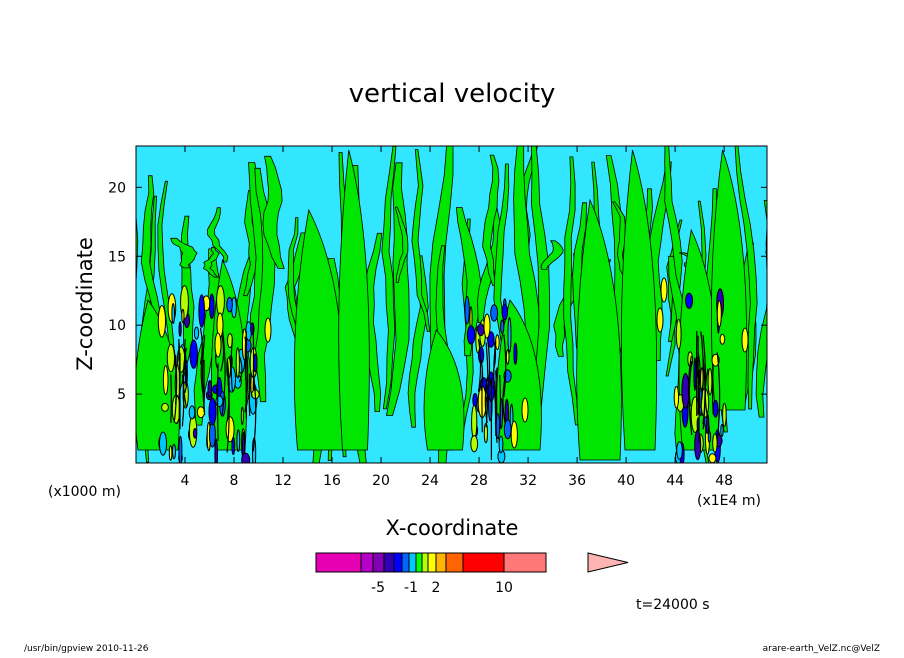 The height and width of the screenshot is (658, 904). What do you see at coordinates (411, 588) in the screenshot?
I see `colorbar-label: -1` at bounding box center [411, 588].